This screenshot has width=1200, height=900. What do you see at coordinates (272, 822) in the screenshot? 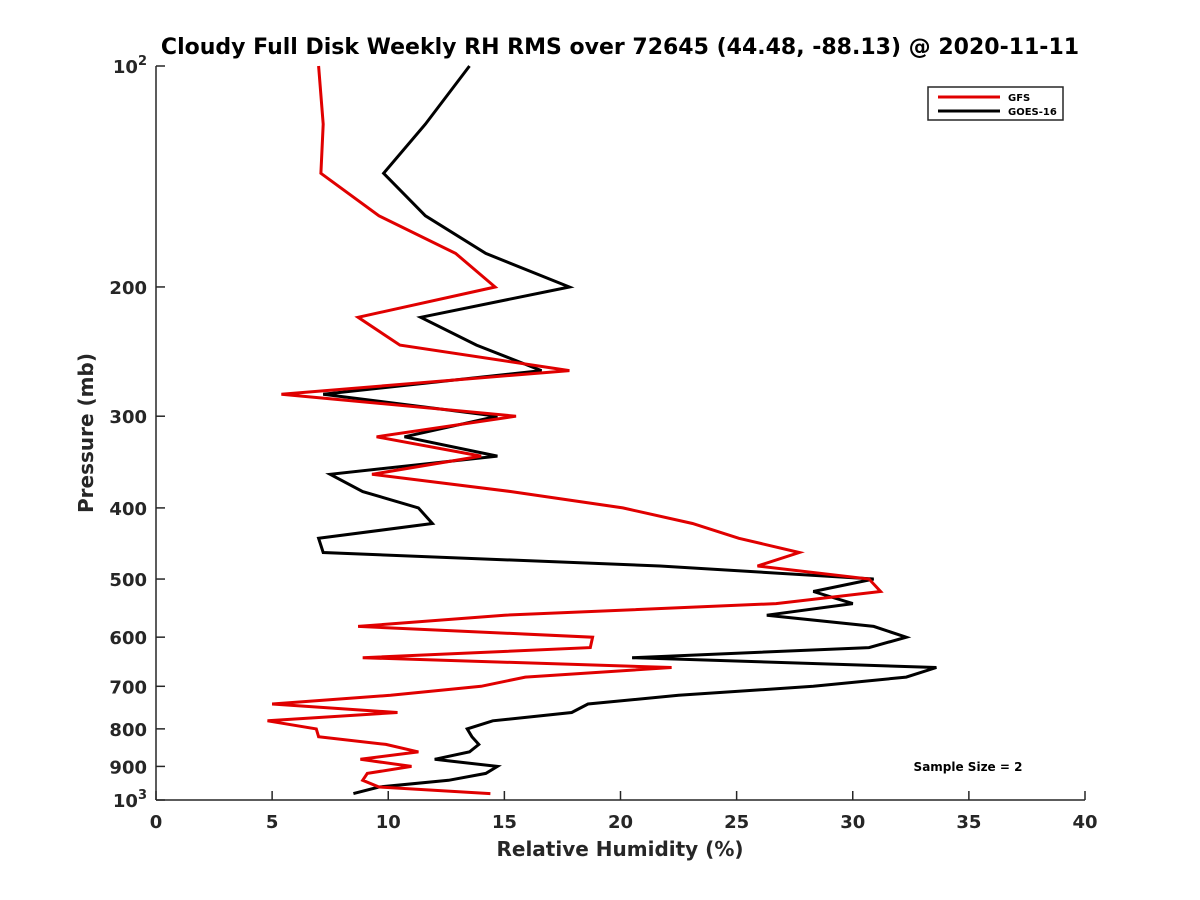
I see `x-tick-label: 5` at bounding box center [272, 822].